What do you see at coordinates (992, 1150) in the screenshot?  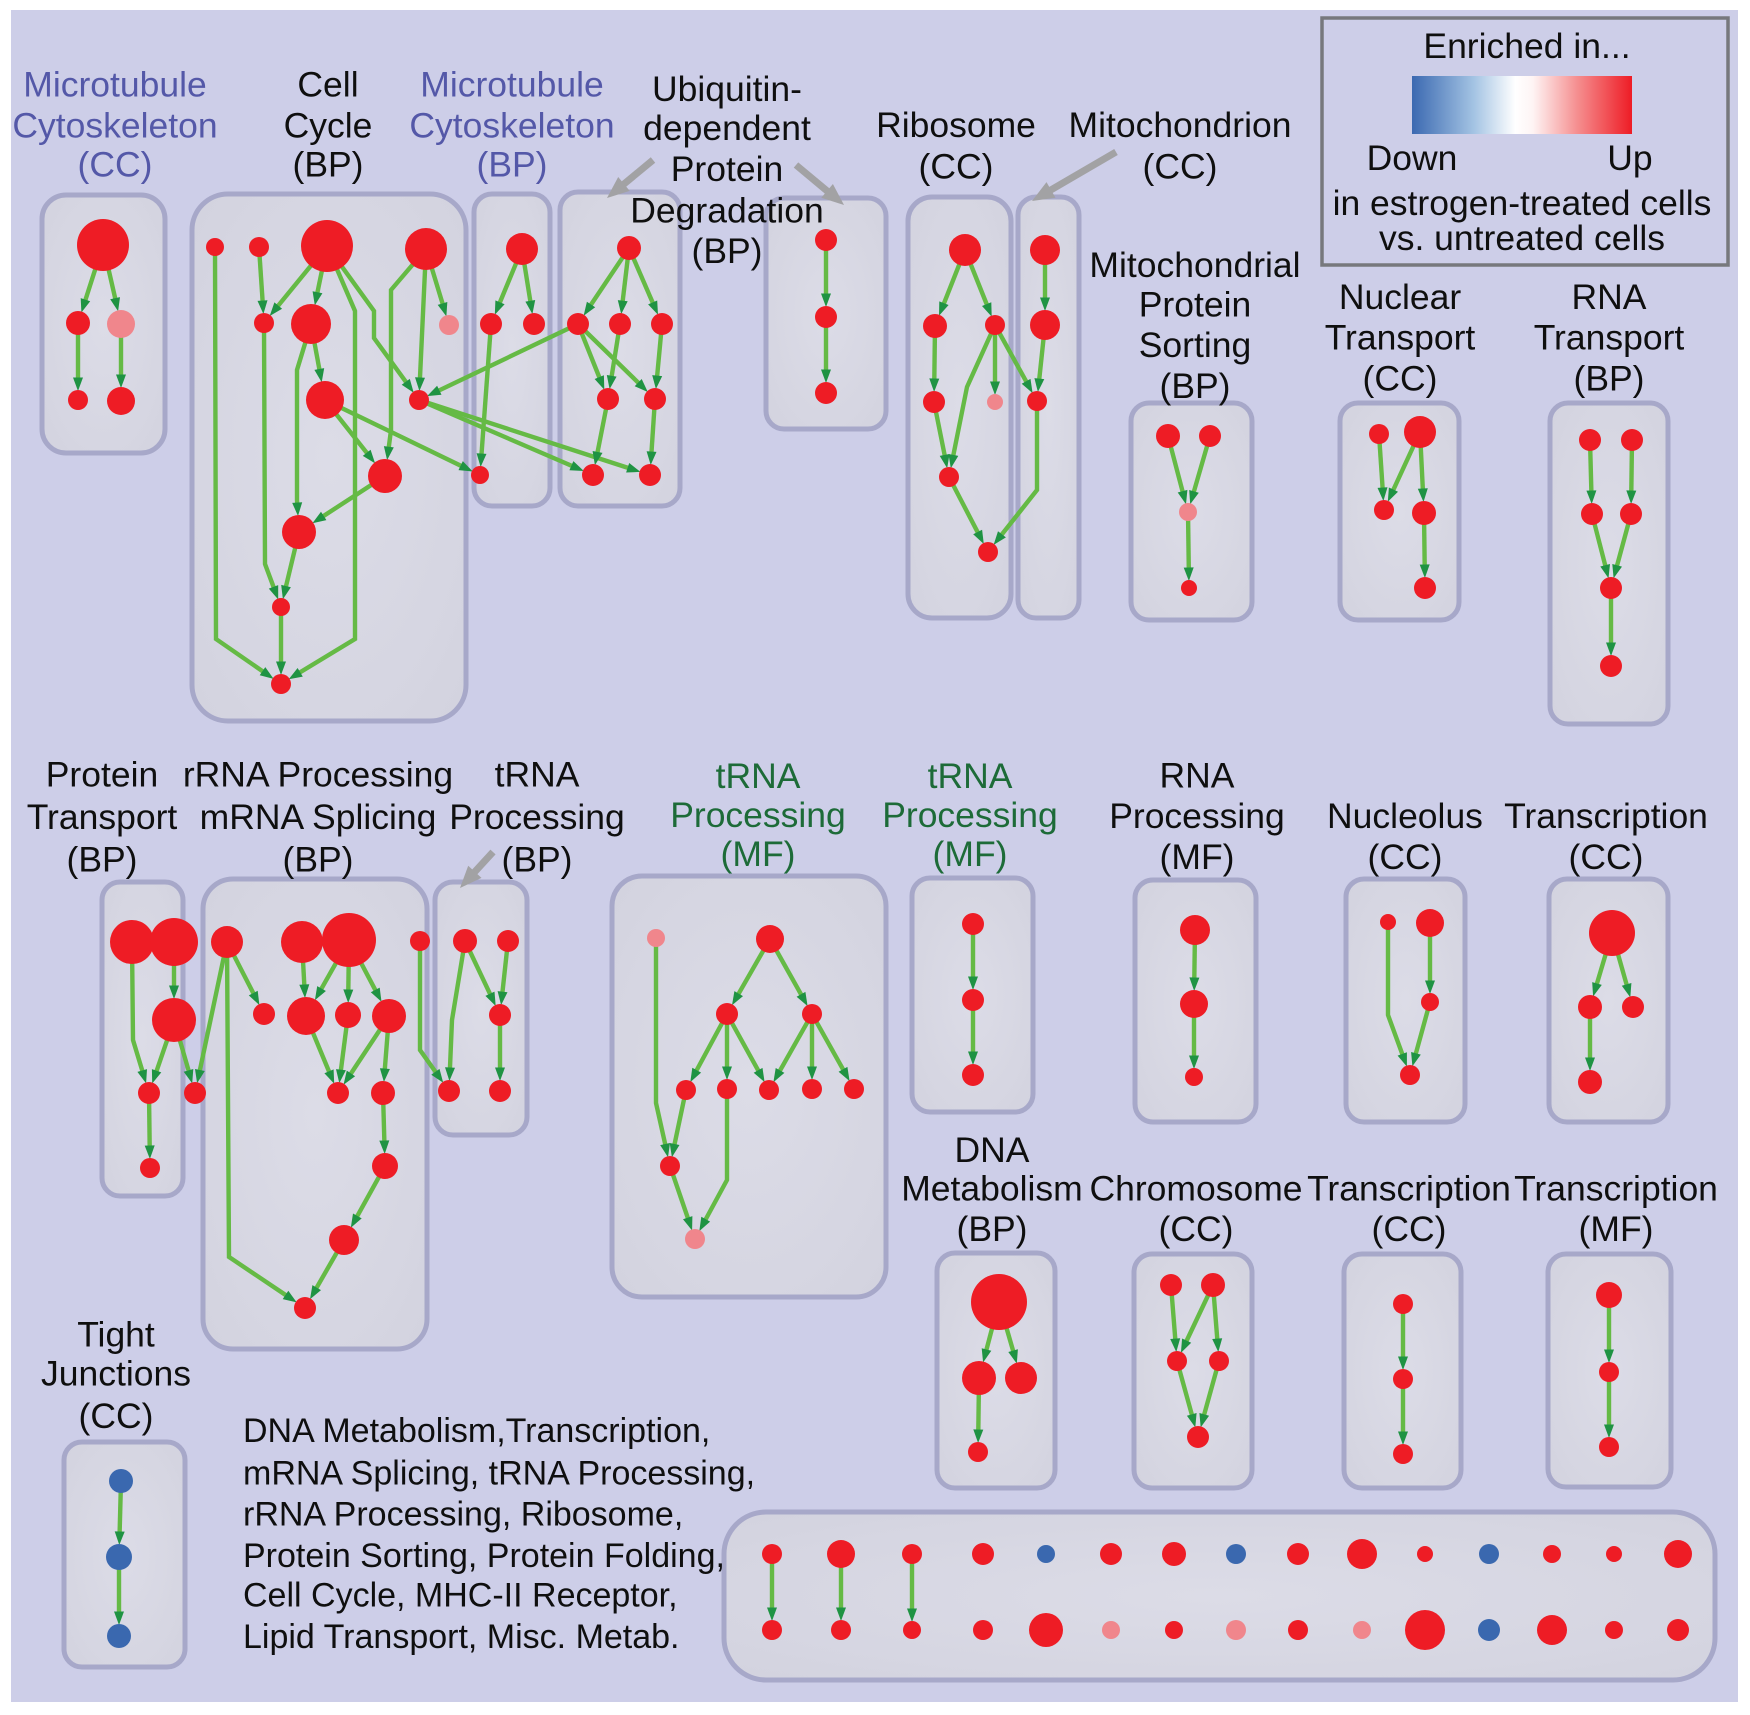 I see `svg-text: DNA` at bounding box center [992, 1150].